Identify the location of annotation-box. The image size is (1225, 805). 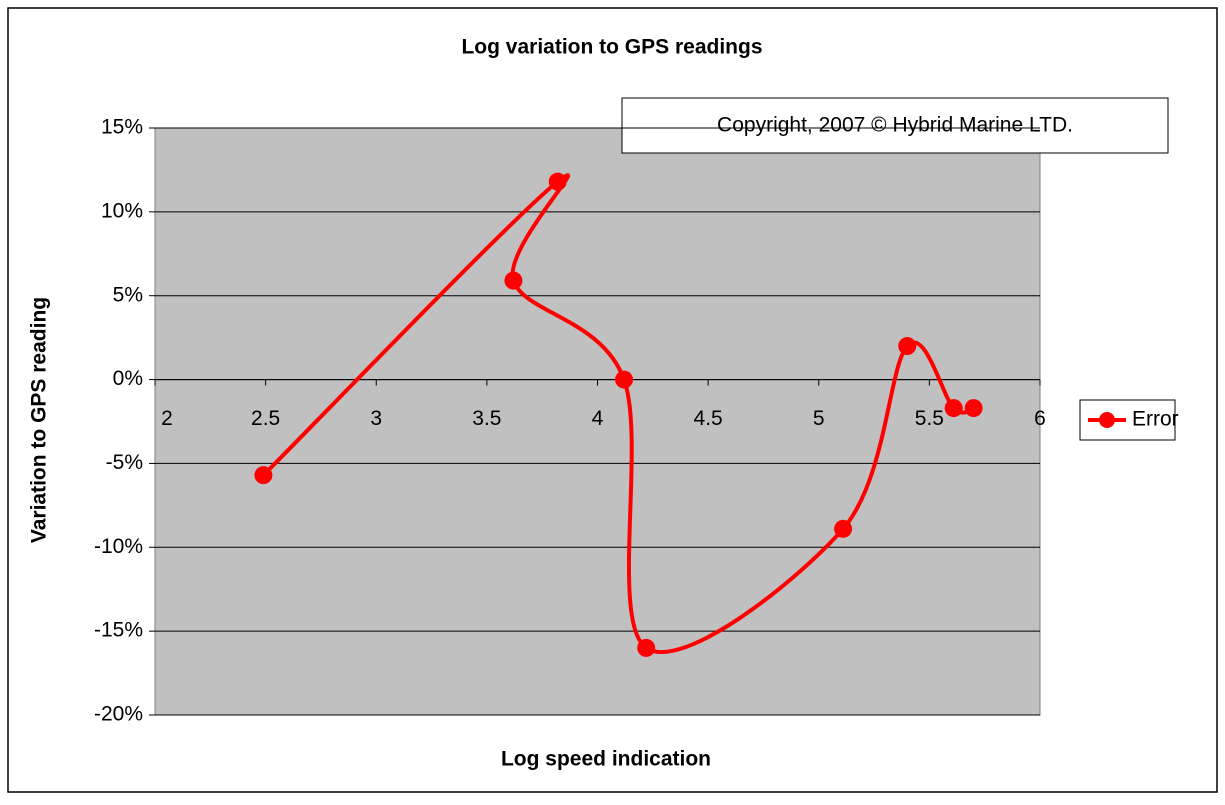
(895, 125).